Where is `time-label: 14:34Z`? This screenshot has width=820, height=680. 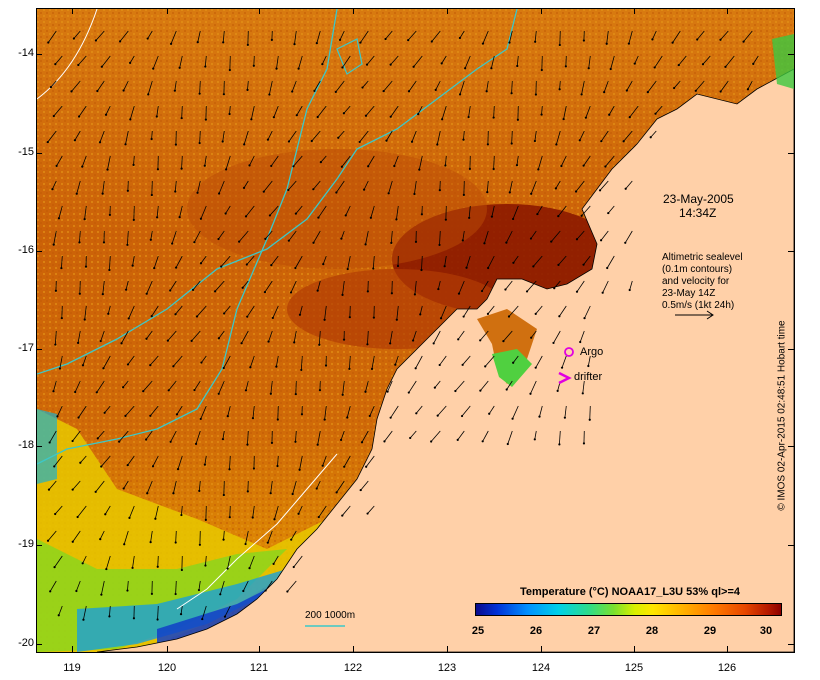
time-label: 14:34Z is located at coordinates (698, 213).